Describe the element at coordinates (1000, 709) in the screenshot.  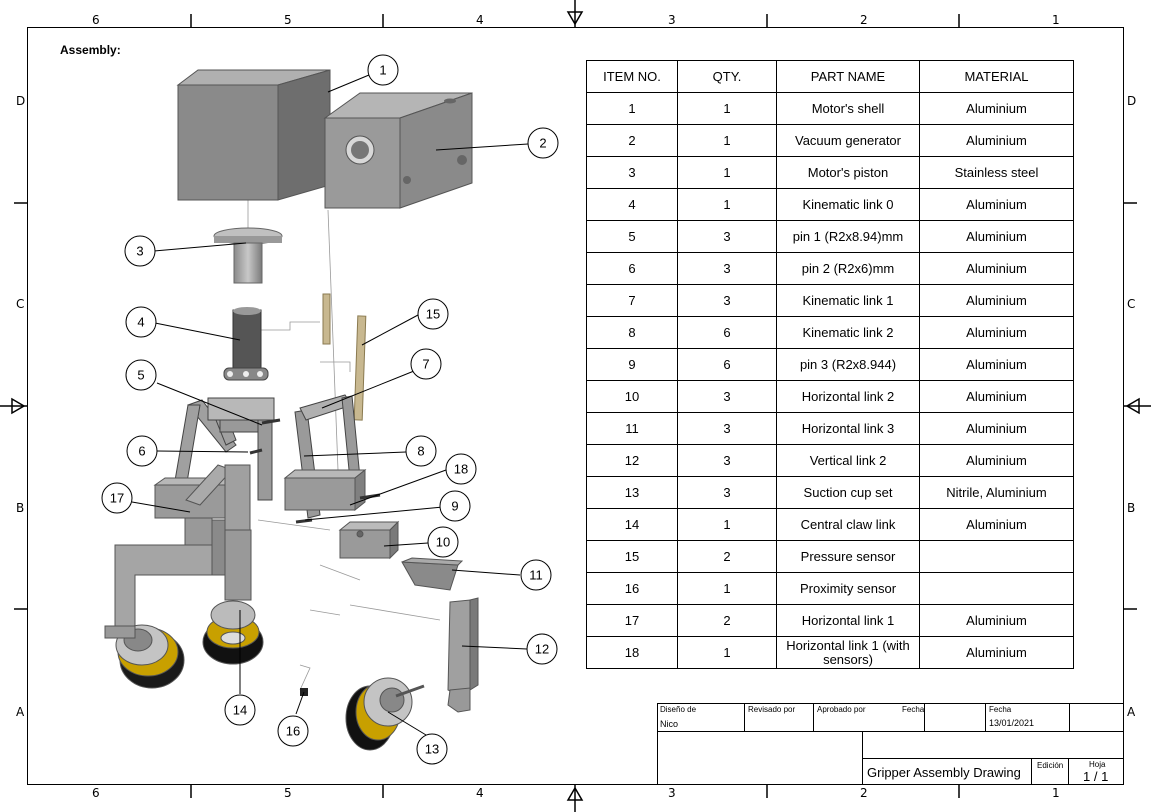
I see `tb-date-label-2: Fecha` at that location.